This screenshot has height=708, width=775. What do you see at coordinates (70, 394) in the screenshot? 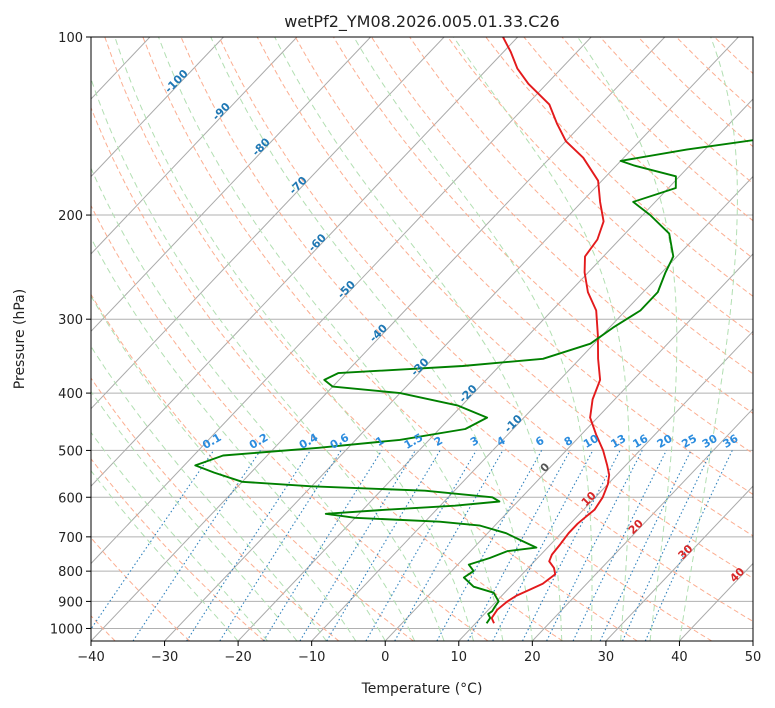
I see `y-tick-label: 400` at bounding box center [70, 394].